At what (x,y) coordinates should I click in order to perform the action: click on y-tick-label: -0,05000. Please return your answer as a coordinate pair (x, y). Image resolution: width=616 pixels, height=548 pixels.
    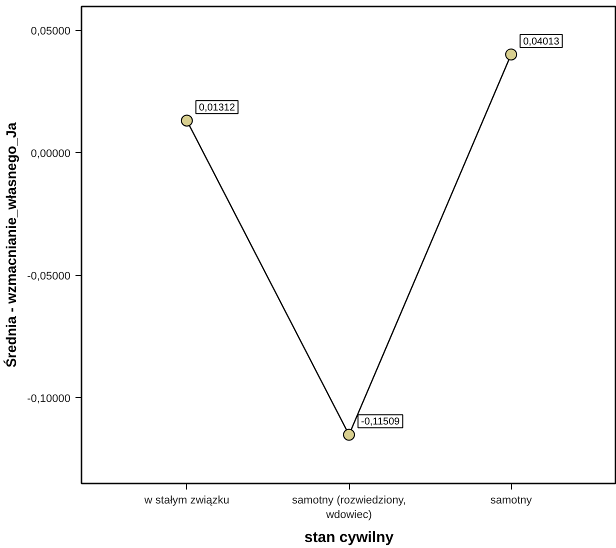
    Looking at the image, I should click on (49, 276).